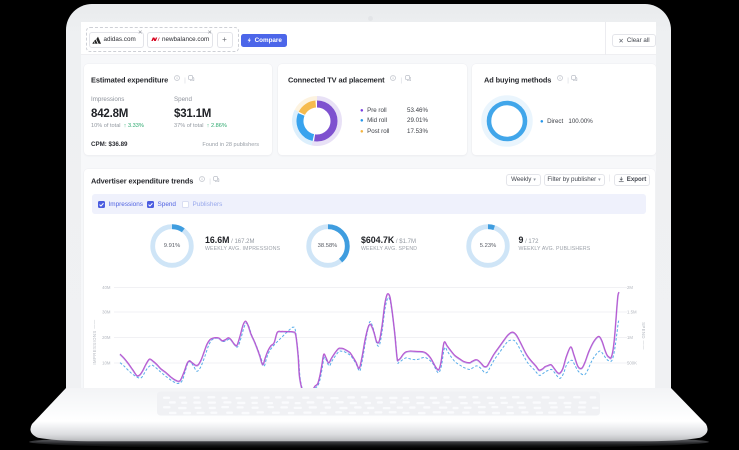 This screenshot has height=450, width=739. What do you see at coordinates (106, 363) in the screenshot?
I see `svg-text: 10M` at bounding box center [106, 363].